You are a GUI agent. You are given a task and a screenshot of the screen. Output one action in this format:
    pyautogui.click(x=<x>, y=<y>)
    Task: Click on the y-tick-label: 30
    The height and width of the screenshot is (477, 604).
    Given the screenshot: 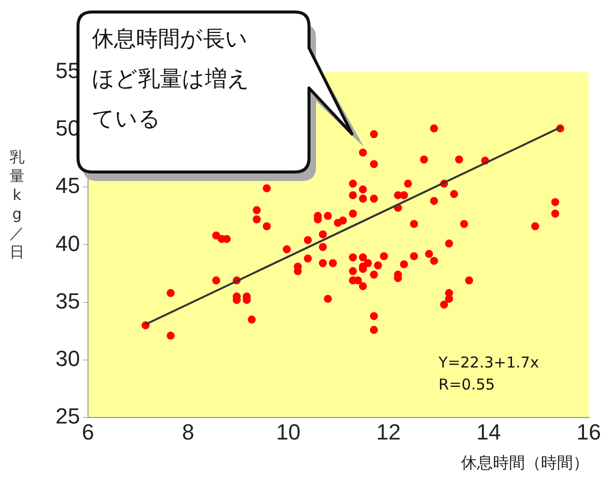 What is the action you would take?
    pyautogui.click(x=68, y=358)
    